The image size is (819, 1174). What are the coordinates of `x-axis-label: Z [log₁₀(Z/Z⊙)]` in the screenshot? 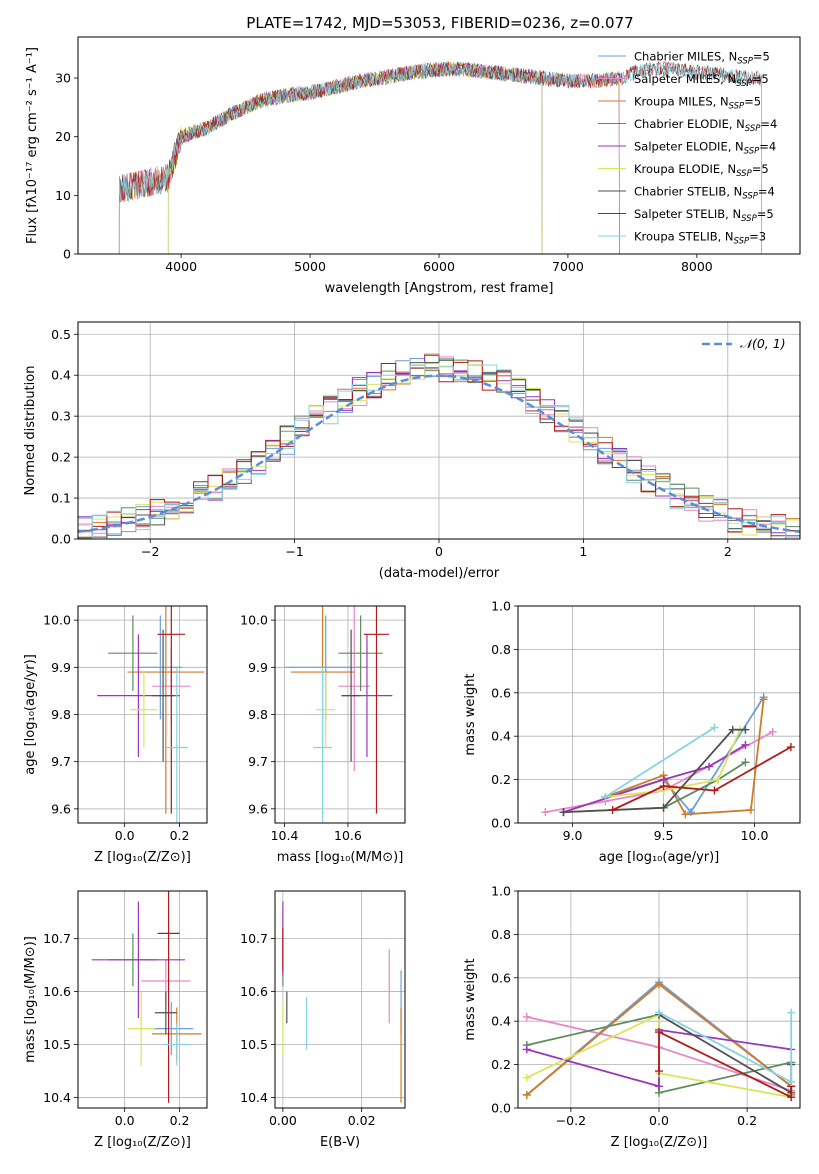 It's located at (142, 857).